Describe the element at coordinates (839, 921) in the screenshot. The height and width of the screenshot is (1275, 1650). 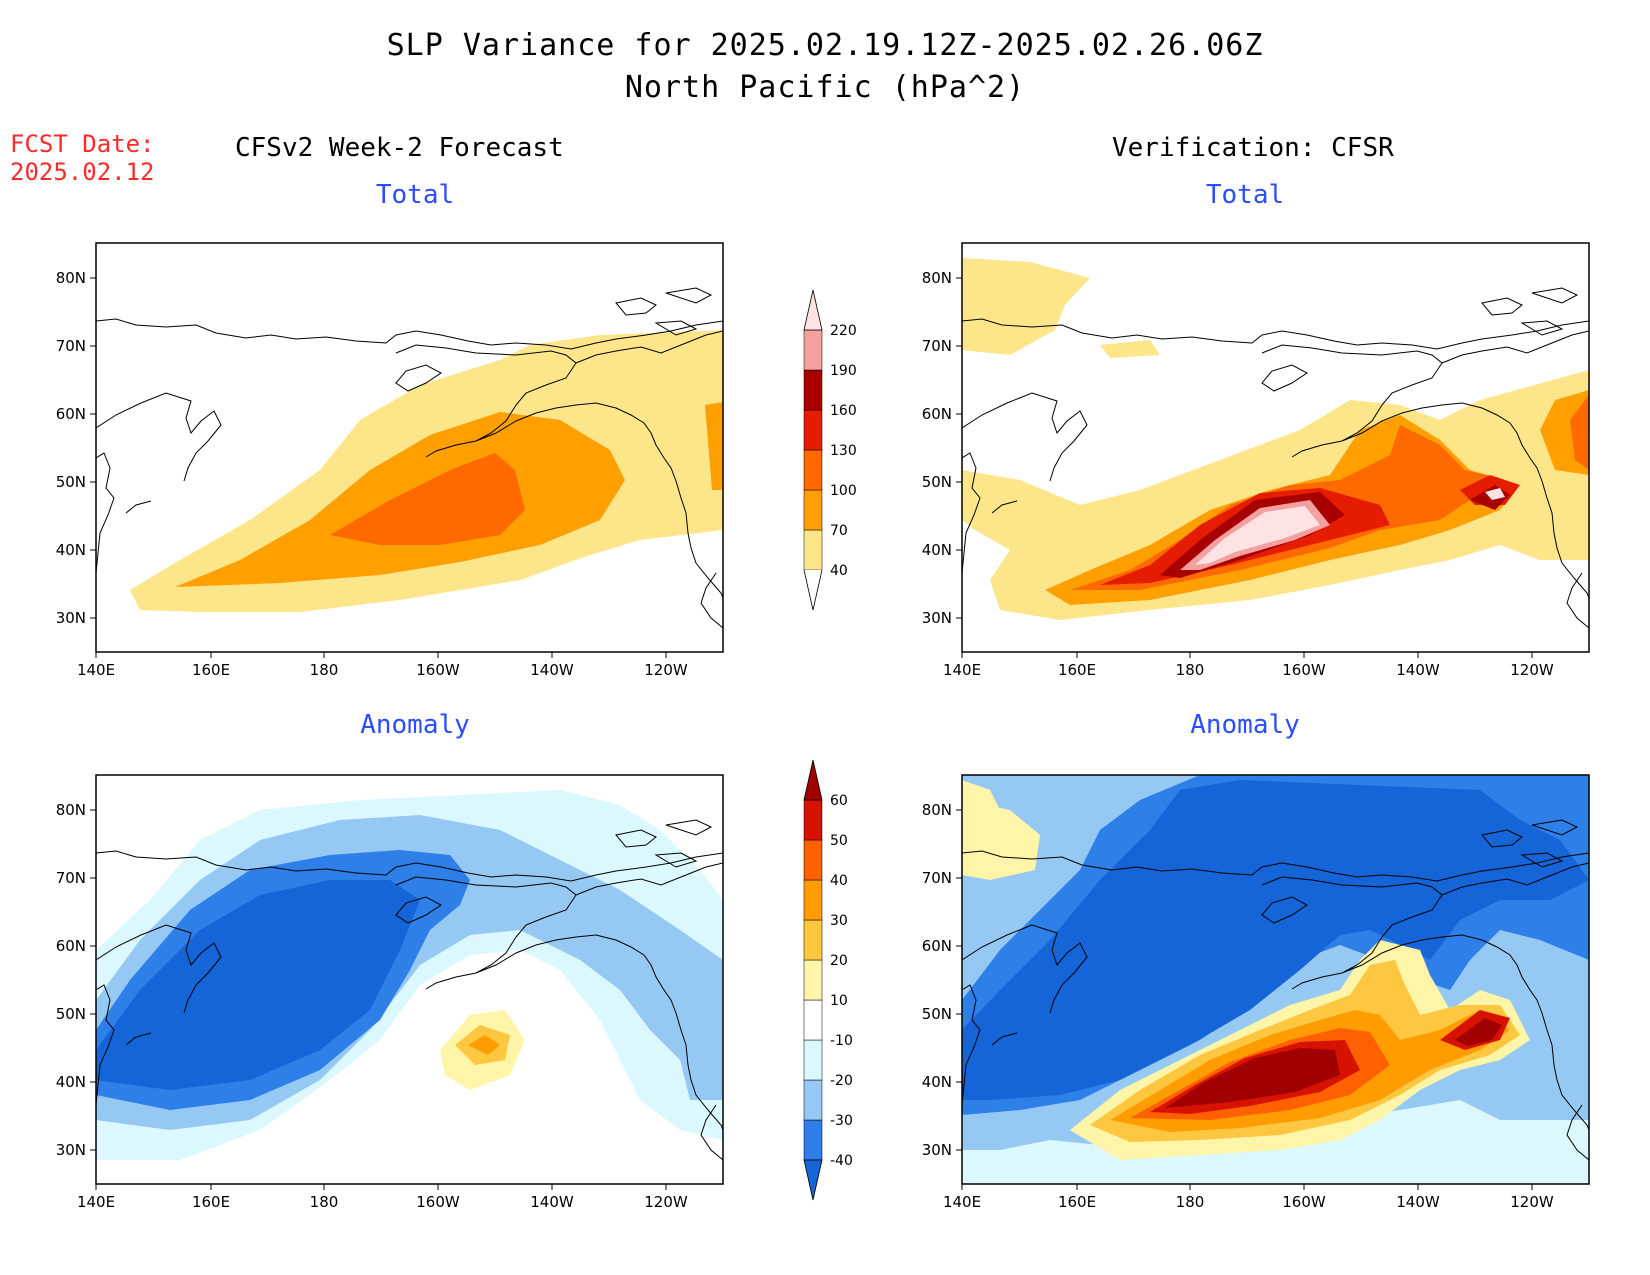
I see `colorbar-tick-label: 30` at that location.